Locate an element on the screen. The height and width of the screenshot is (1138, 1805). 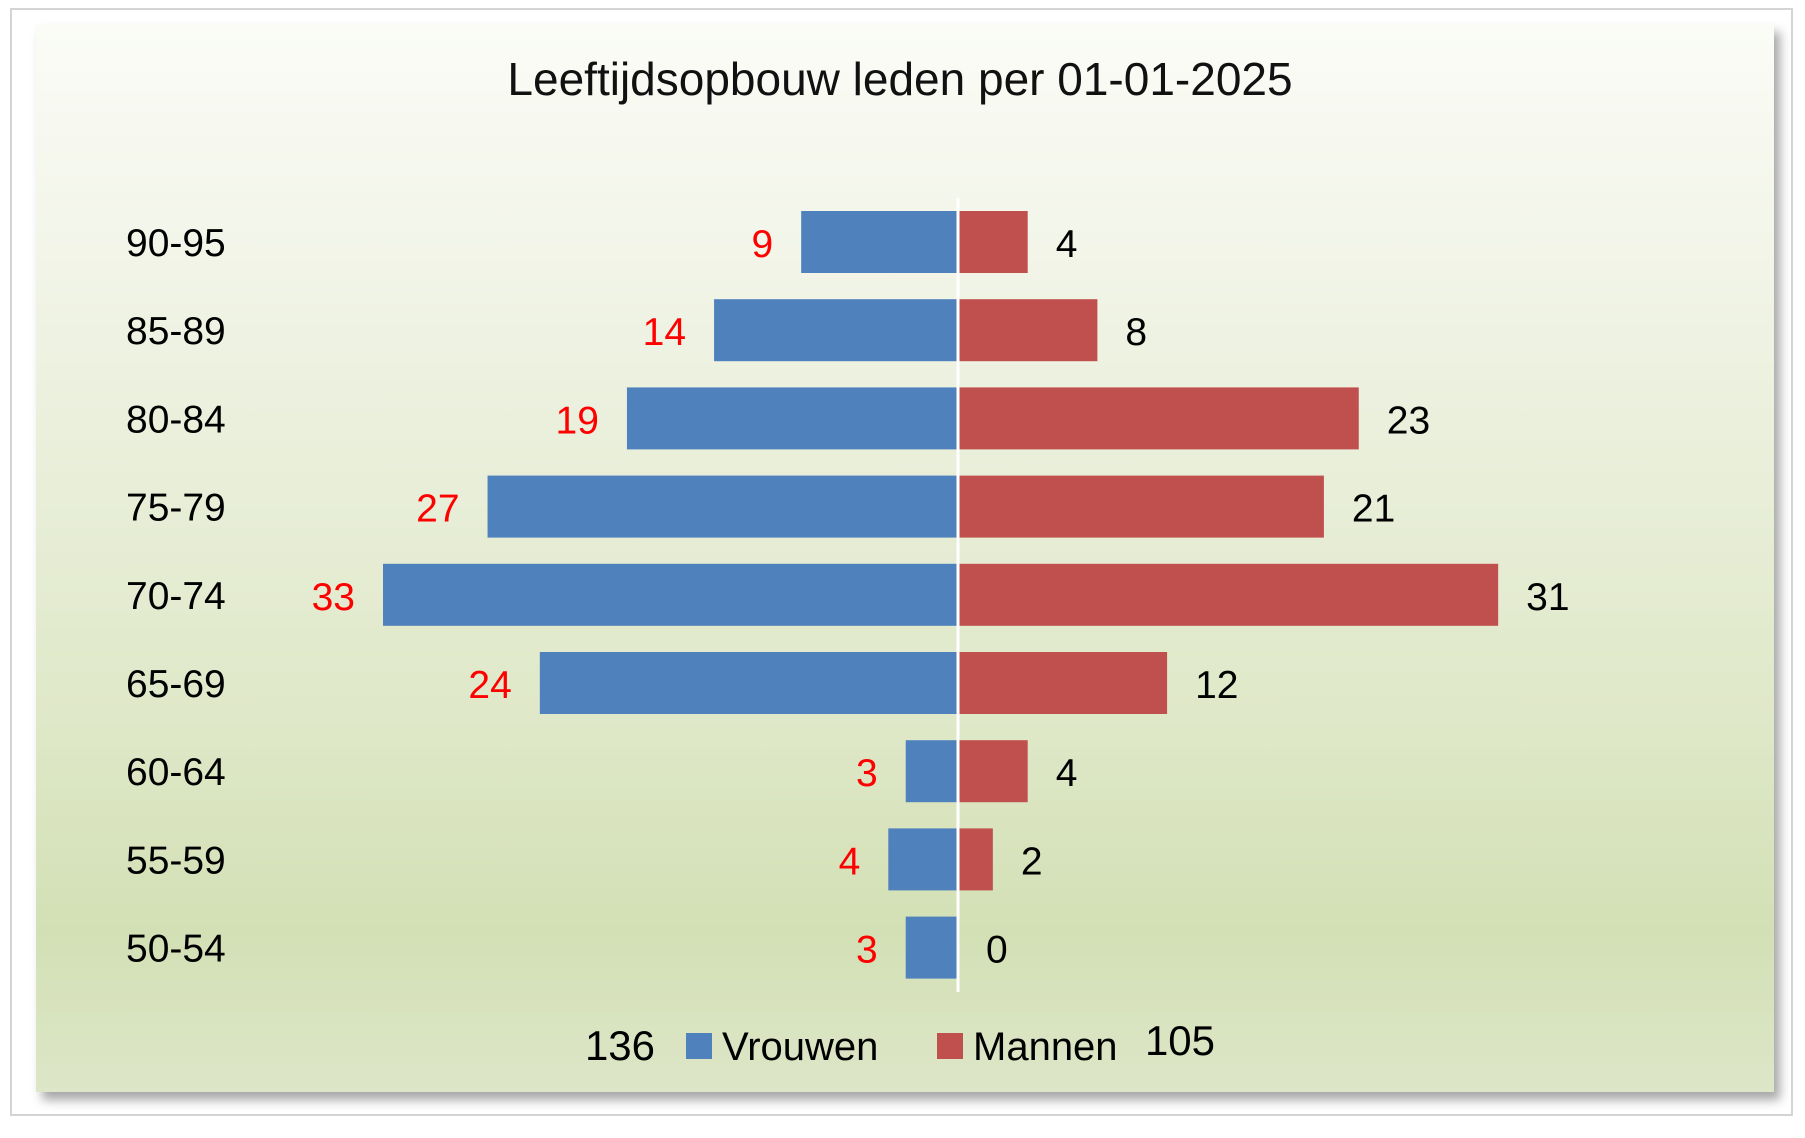
category-label: 80-84 is located at coordinates (176, 419).